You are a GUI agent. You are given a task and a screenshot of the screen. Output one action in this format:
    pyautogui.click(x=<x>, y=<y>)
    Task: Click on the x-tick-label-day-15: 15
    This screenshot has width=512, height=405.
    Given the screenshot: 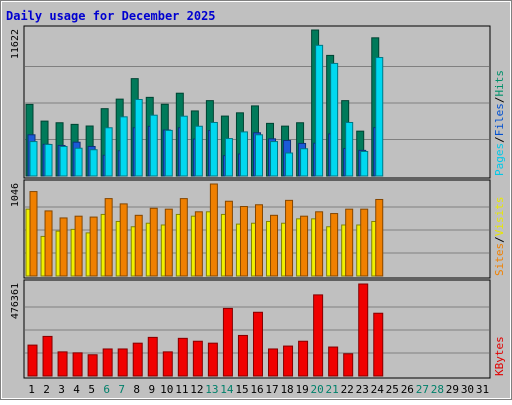 What is the action you would take?
    pyautogui.click(x=241, y=389)
    